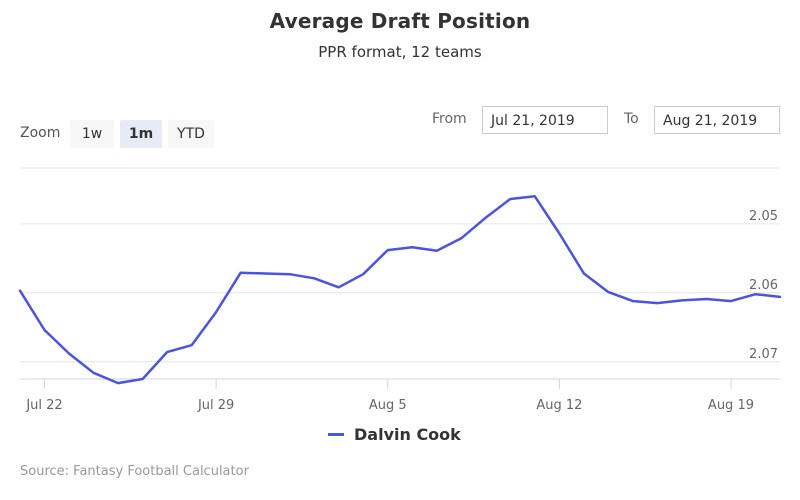 This screenshot has width=800, height=500. Describe the element at coordinates (545, 120) in the screenshot. I see `from-date-input: Jul 21, 2019` at that location.